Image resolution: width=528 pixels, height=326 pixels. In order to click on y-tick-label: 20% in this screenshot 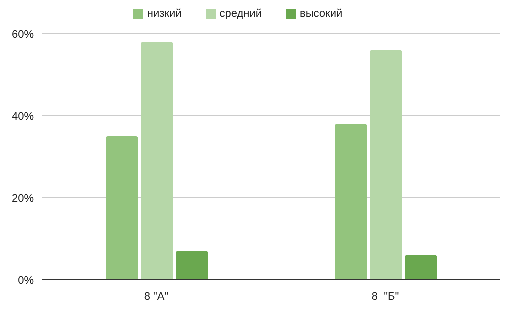, I will do `click(23, 198)`.